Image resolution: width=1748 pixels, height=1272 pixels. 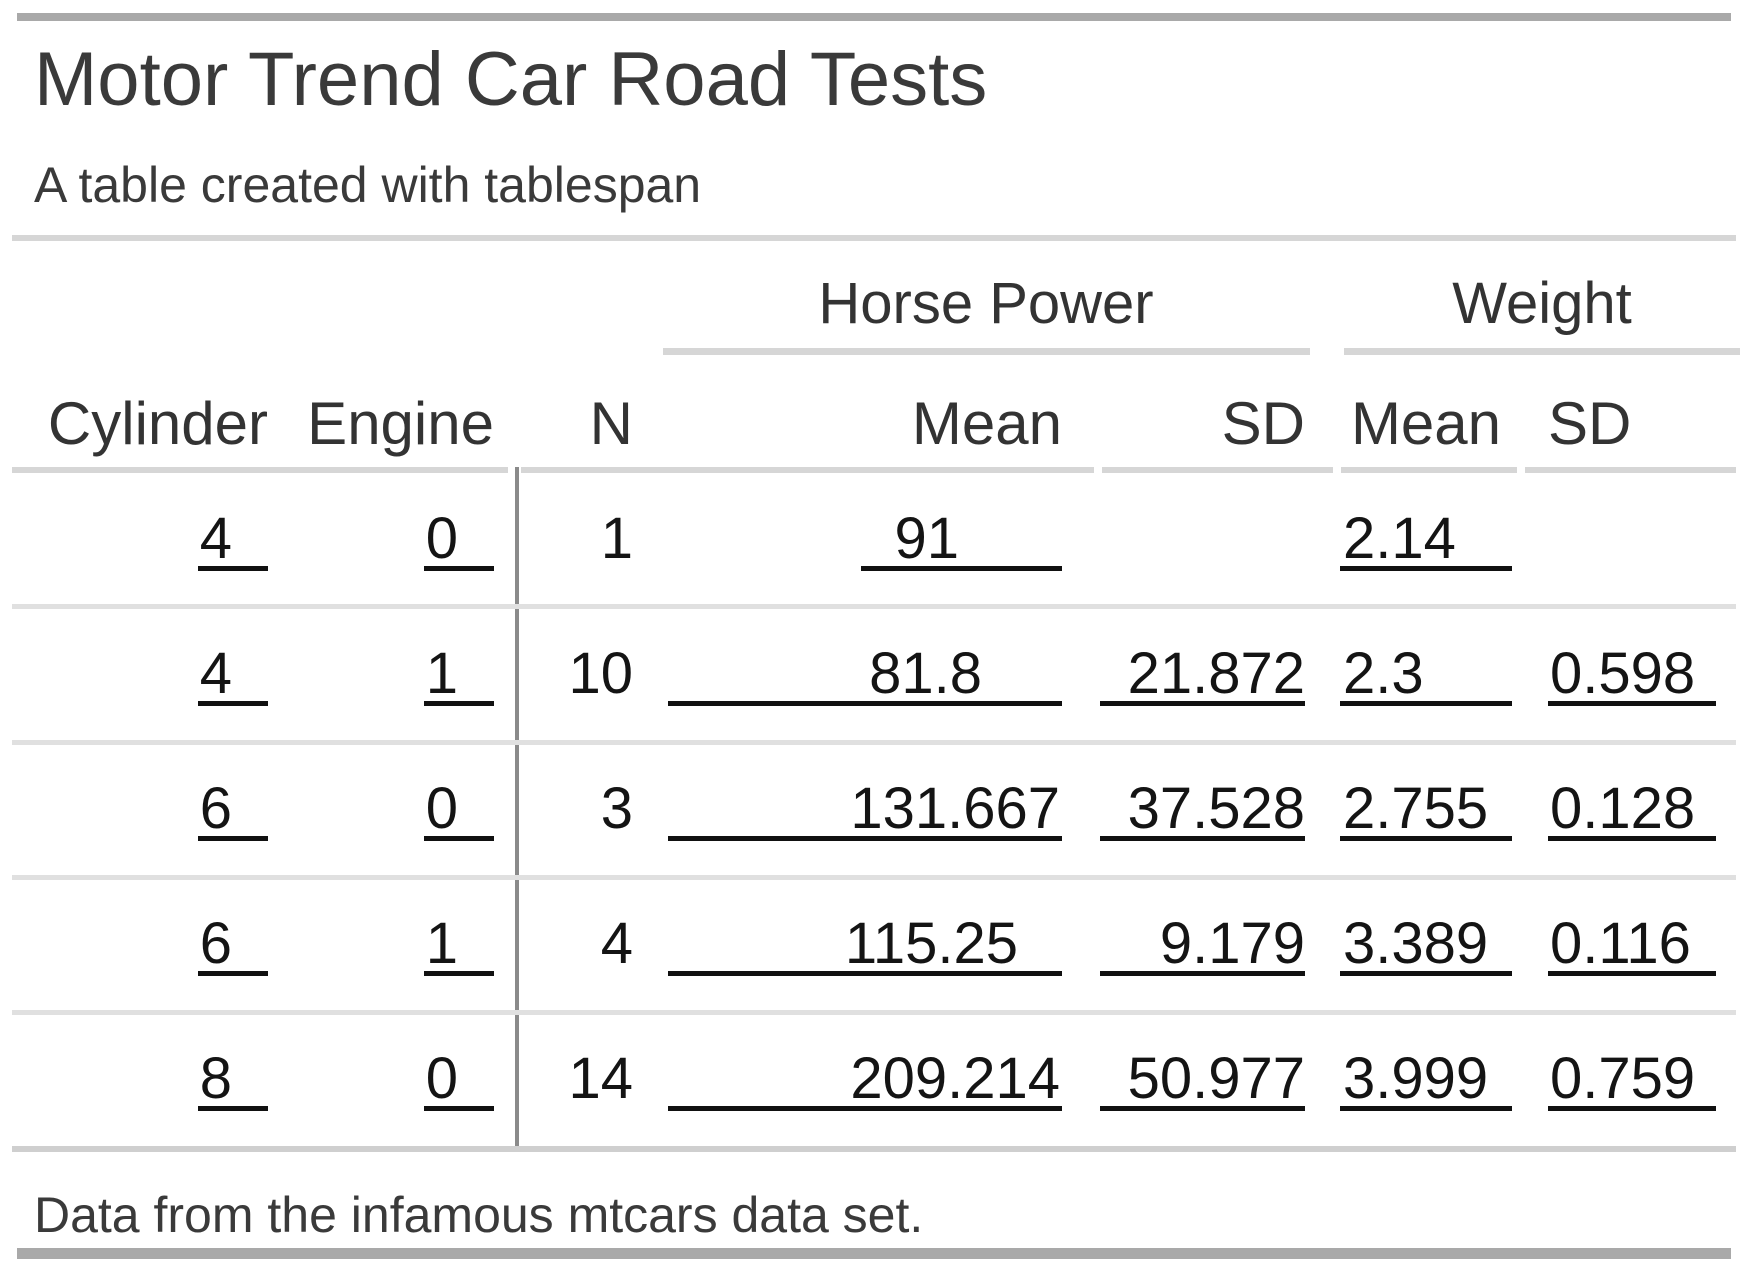 I want to click on table-cell: 8, so click(x=151, y=1080).